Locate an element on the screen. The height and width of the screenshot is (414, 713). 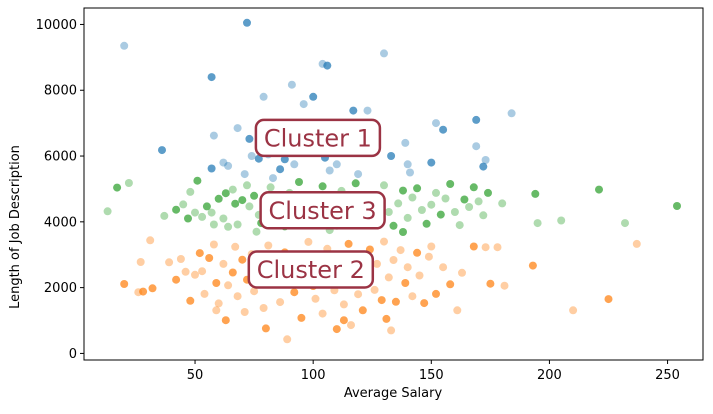
x-tick-label: 100 is located at coordinates (313, 375).